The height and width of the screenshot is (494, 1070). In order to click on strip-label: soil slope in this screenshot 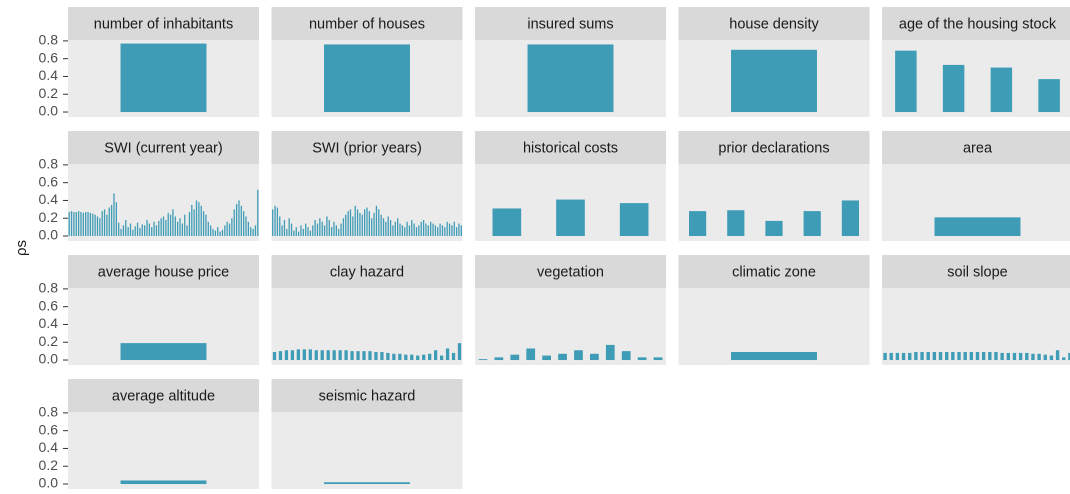, I will do `click(977, 272)`.